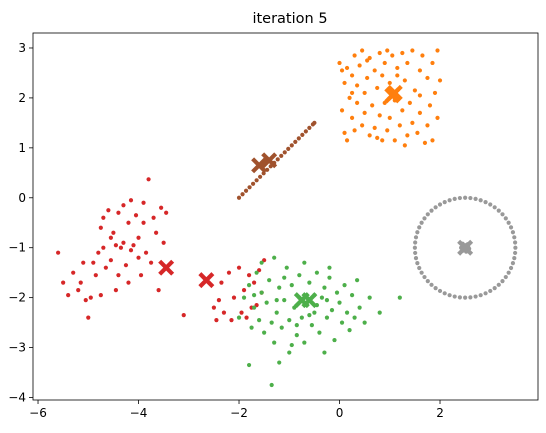 This screenshot has width=546, height=433. I want to click on chart-title: iteration 5, so click(289, 19).